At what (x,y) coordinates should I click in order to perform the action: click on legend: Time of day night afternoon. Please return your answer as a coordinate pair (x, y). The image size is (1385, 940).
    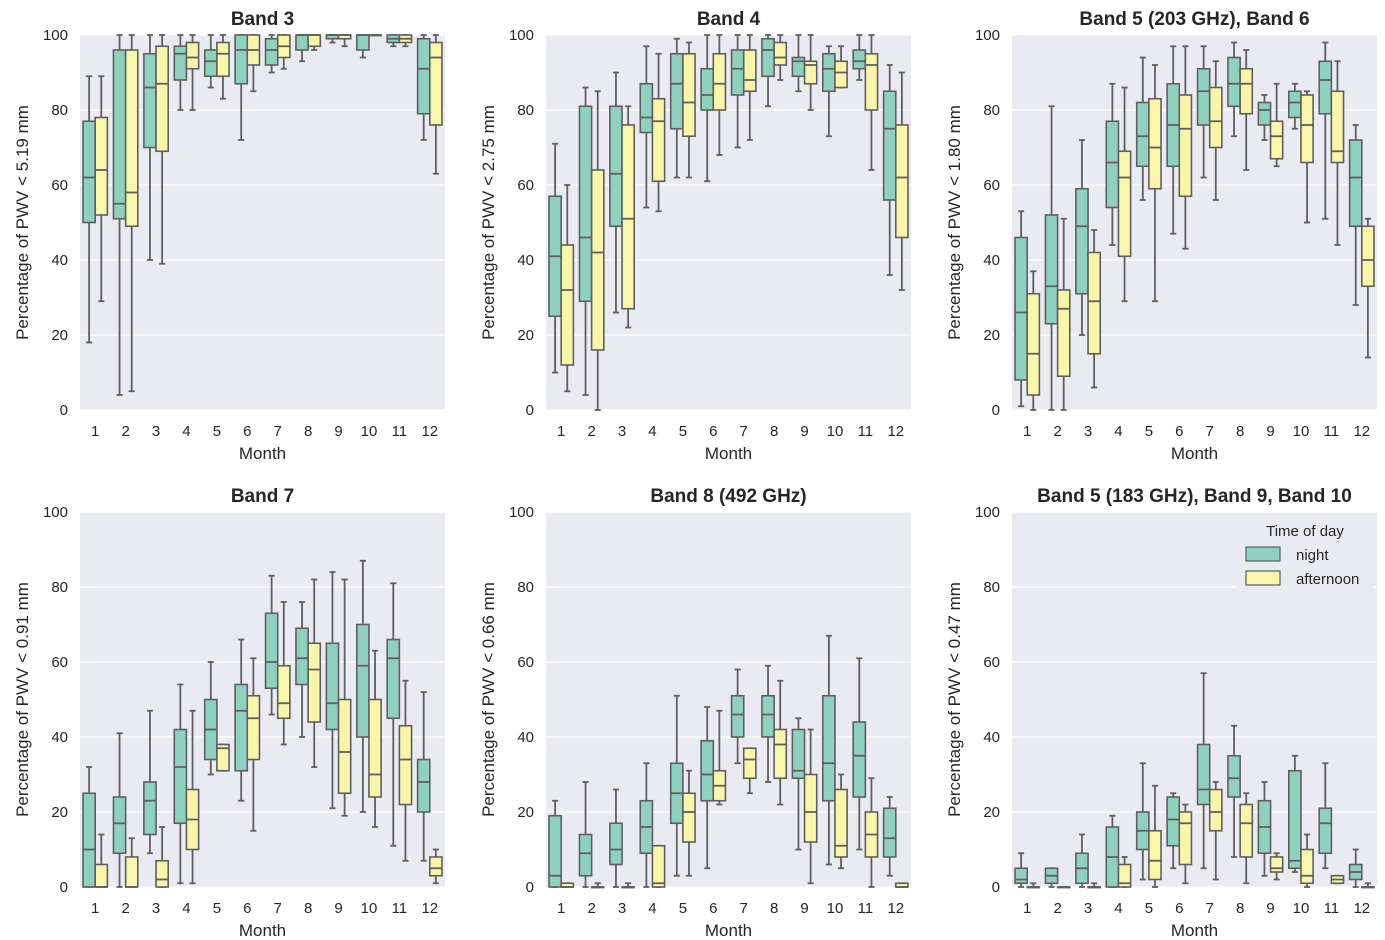
    Looking at the image, I should click on (1305, 558).